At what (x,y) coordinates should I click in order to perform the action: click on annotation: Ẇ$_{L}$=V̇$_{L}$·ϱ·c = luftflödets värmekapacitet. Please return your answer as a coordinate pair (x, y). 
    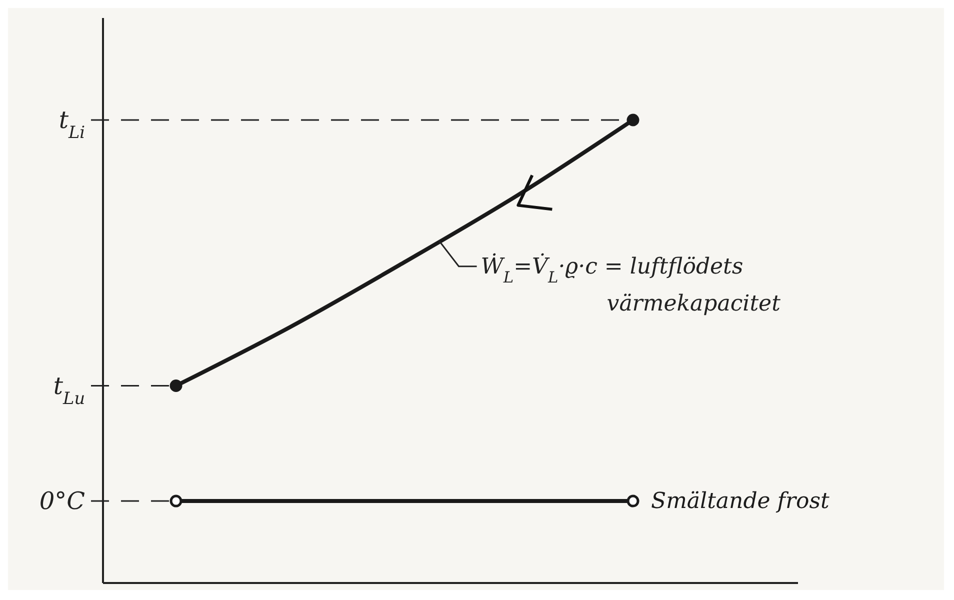
    Looking at the image, I should click on (630, 284).